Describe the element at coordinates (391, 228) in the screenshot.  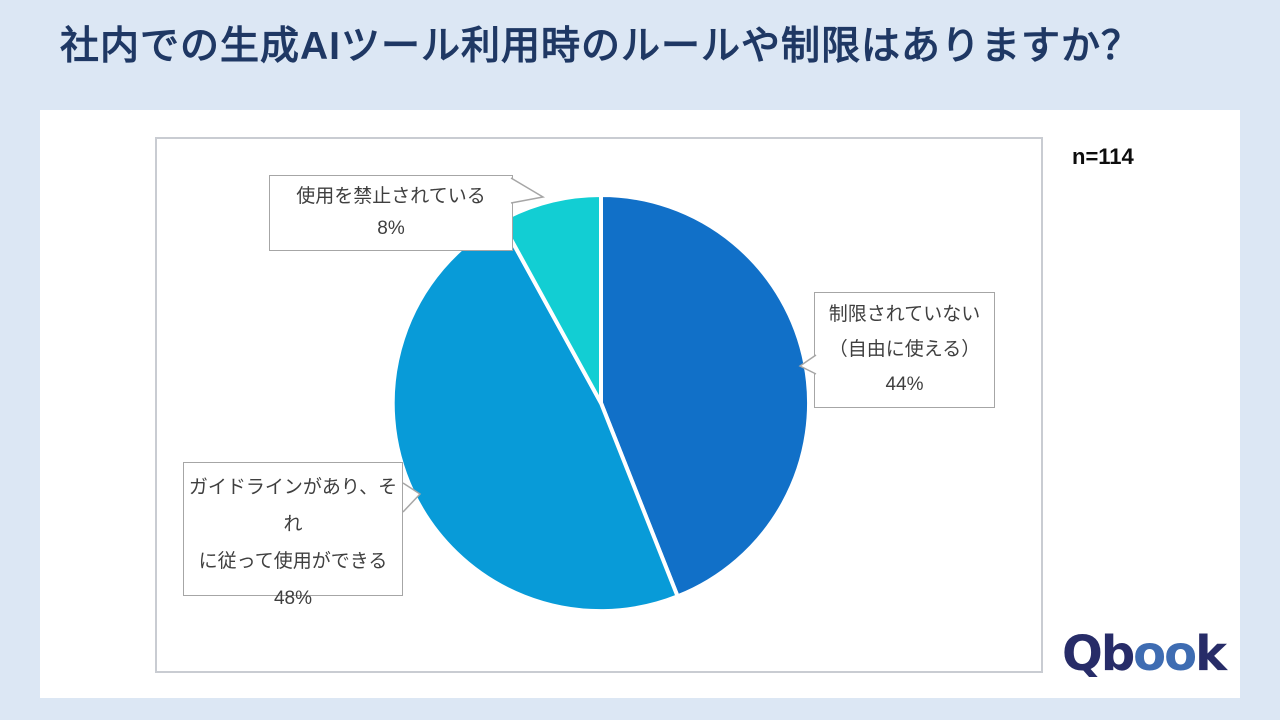
I see `callout-prohibited-value: 8%` at that location.